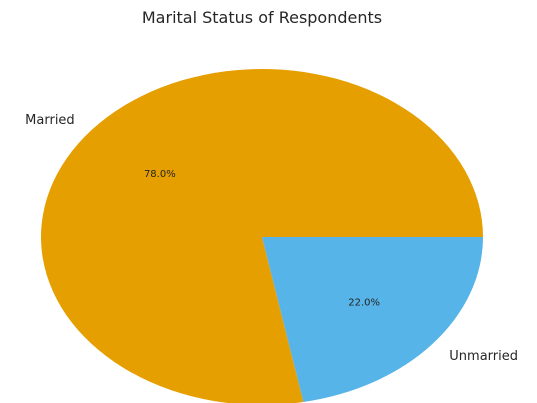 Image resolution: width=537 pixels, height=403 pixels. Describe the element at coordinates (262, 17) in the screenshot. I see `chart-title: Marital Status of Respondents` at that location.